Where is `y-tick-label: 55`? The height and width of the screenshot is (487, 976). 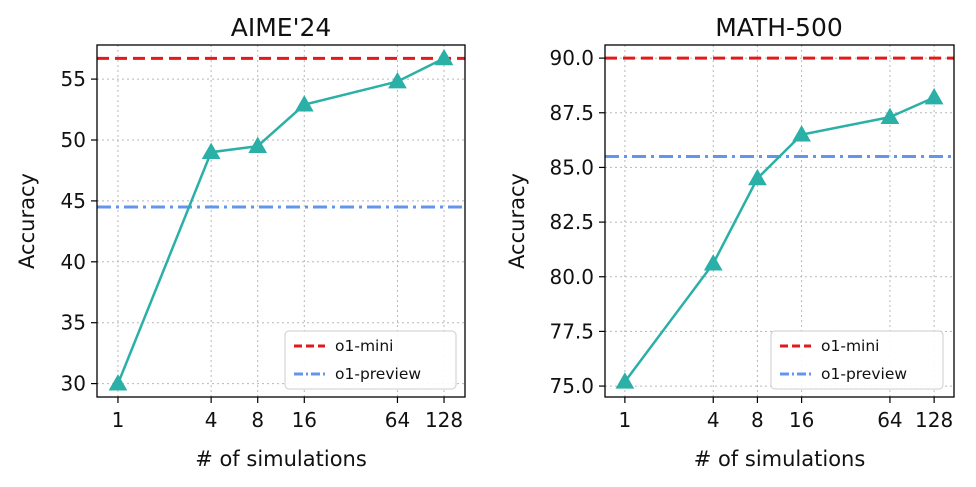
y-tick-label: 55 is located at coordinates (73, 79).